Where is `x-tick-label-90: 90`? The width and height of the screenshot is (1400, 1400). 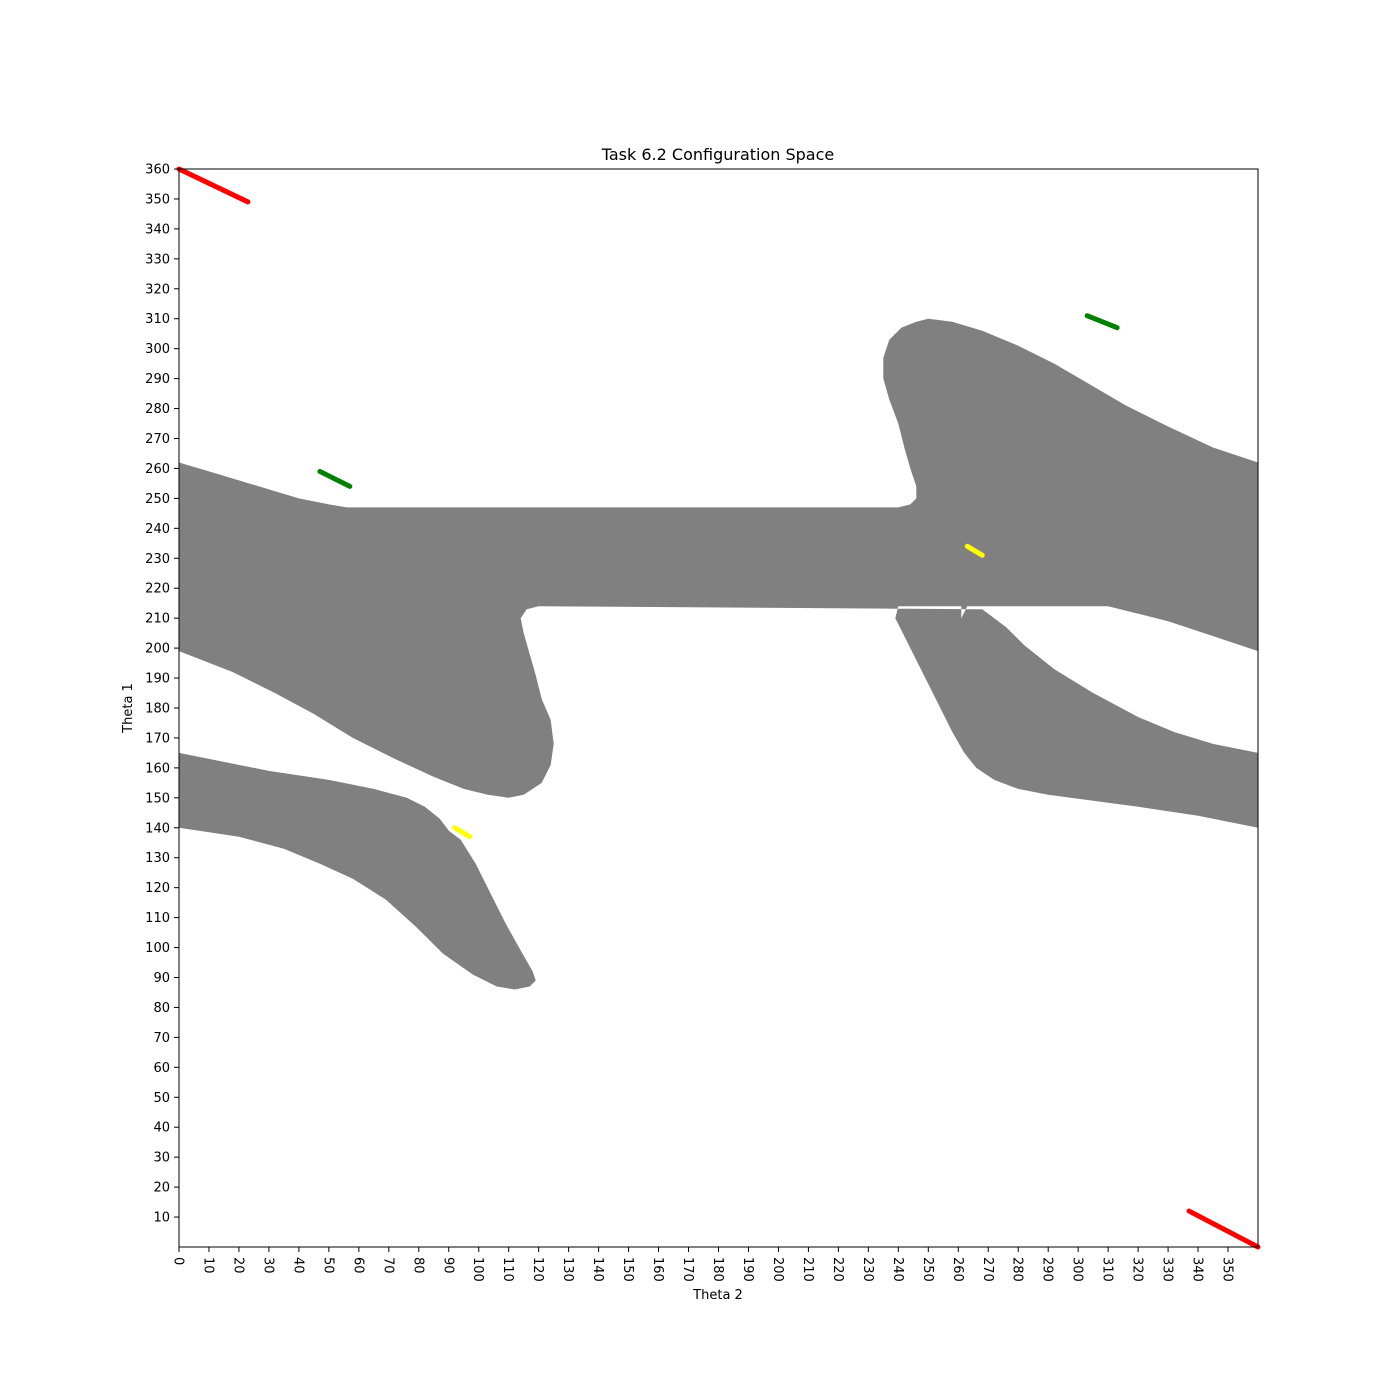 x-tick-label-90: 90 is located at coordinates (447, 1265).